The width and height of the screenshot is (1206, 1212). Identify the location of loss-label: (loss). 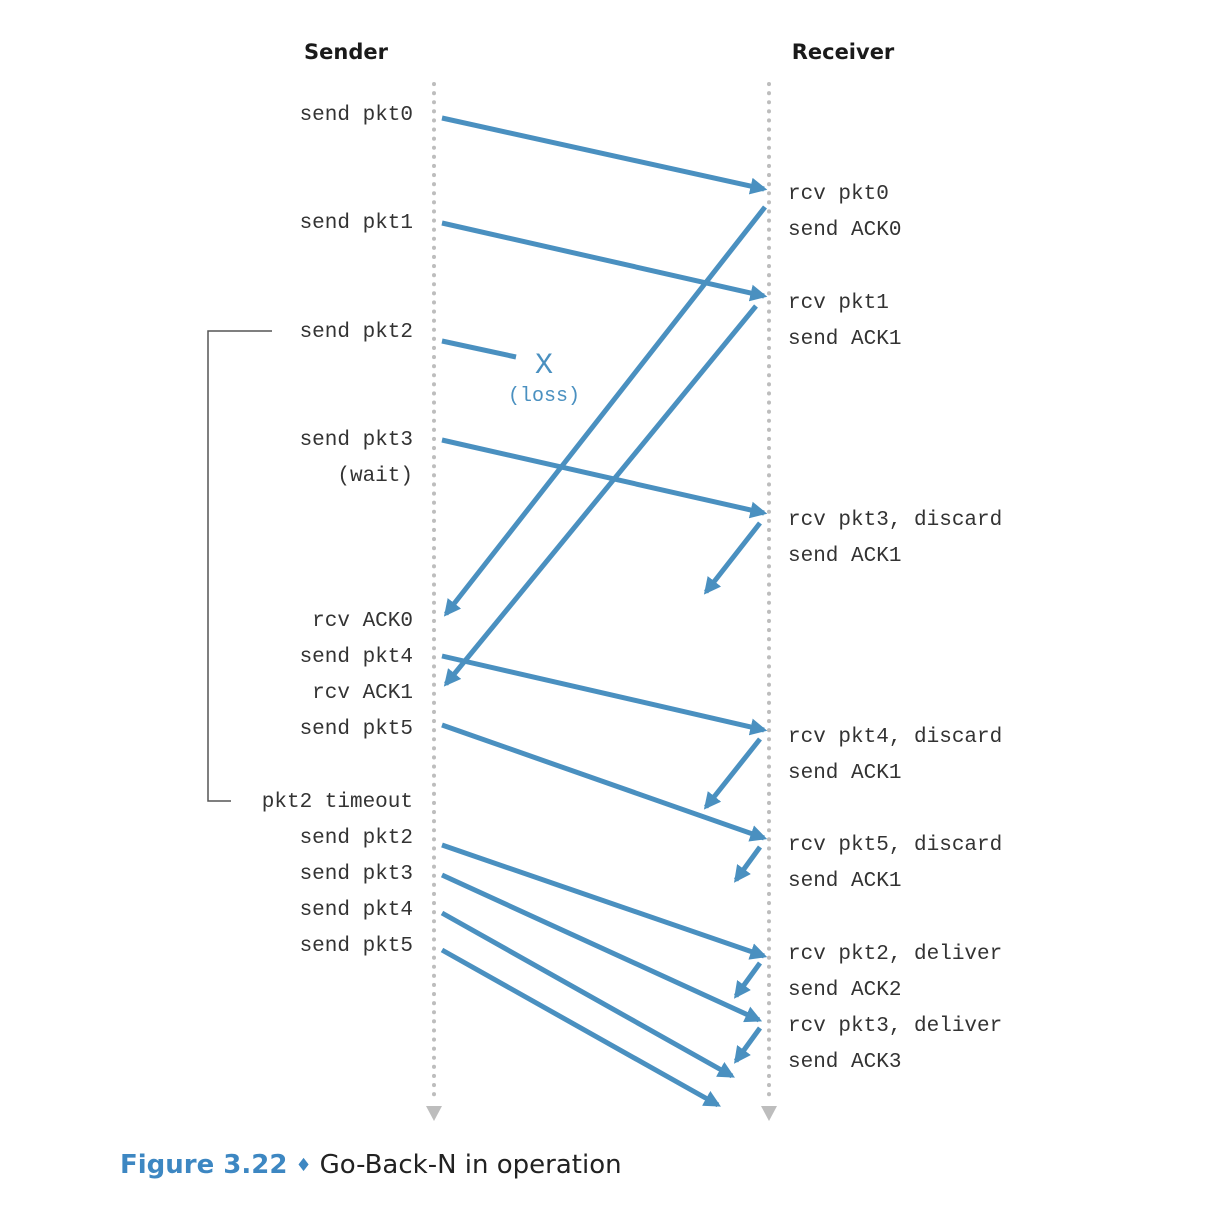
(544, 396).